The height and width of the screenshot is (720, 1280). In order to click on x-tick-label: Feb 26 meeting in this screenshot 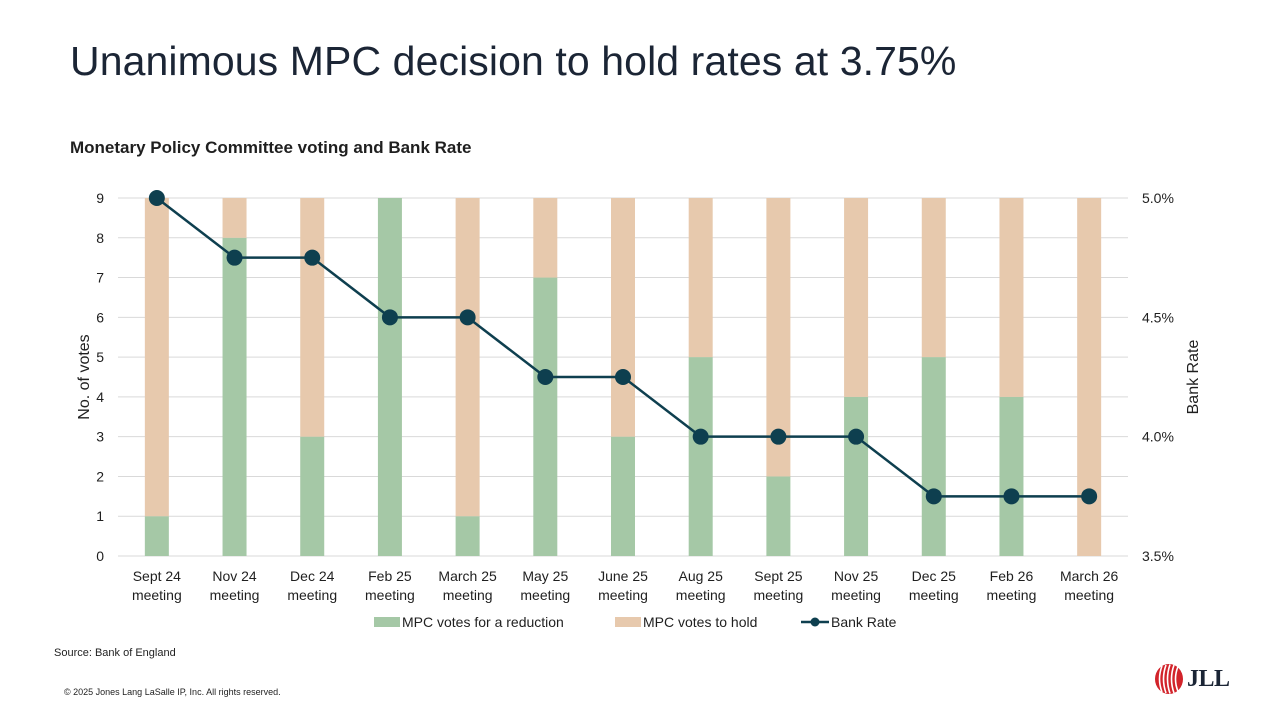, I will do `click(1012, 585)`.